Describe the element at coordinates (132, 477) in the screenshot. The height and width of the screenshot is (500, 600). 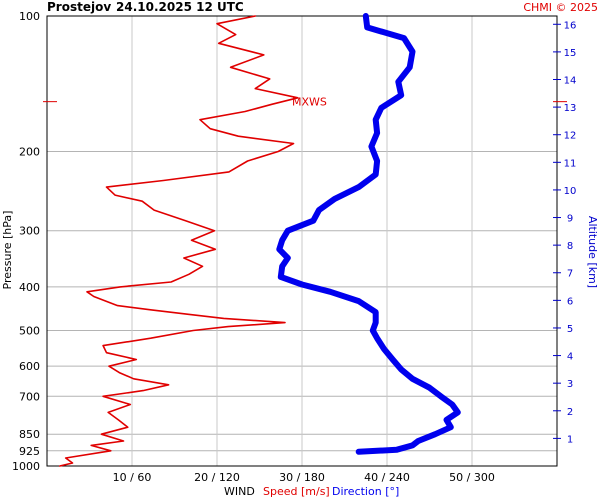
I see `wind-tick-label: 10 / 60` at that location.